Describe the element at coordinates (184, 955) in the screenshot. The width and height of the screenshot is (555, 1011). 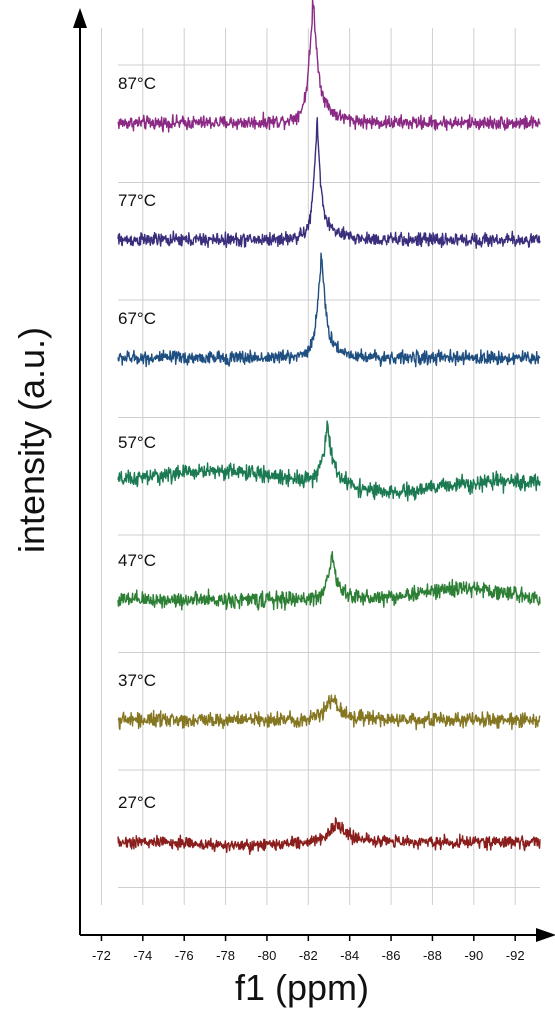
I see `x-tick-label: -76` at that location.